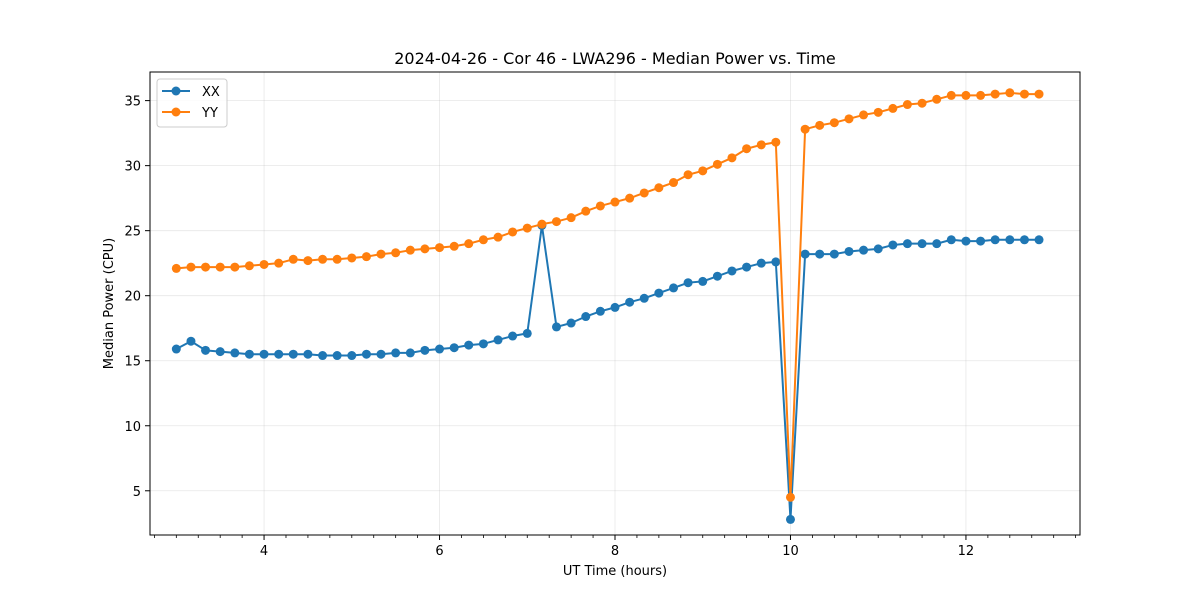 This screenshot has width=1200, height=600. What do you see at coordinates (176, 91) in the screenshot?
I see `legend-marker-xx` at bounding box center [176, 91].